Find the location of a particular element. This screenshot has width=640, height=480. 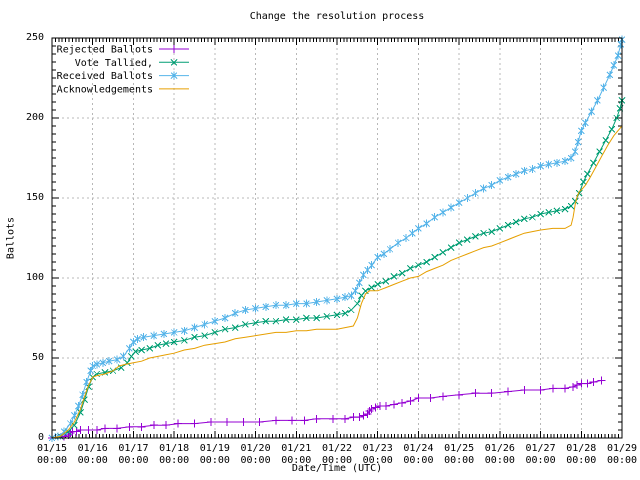

y-tick-label: 50 is located at coordinates (37, 357).